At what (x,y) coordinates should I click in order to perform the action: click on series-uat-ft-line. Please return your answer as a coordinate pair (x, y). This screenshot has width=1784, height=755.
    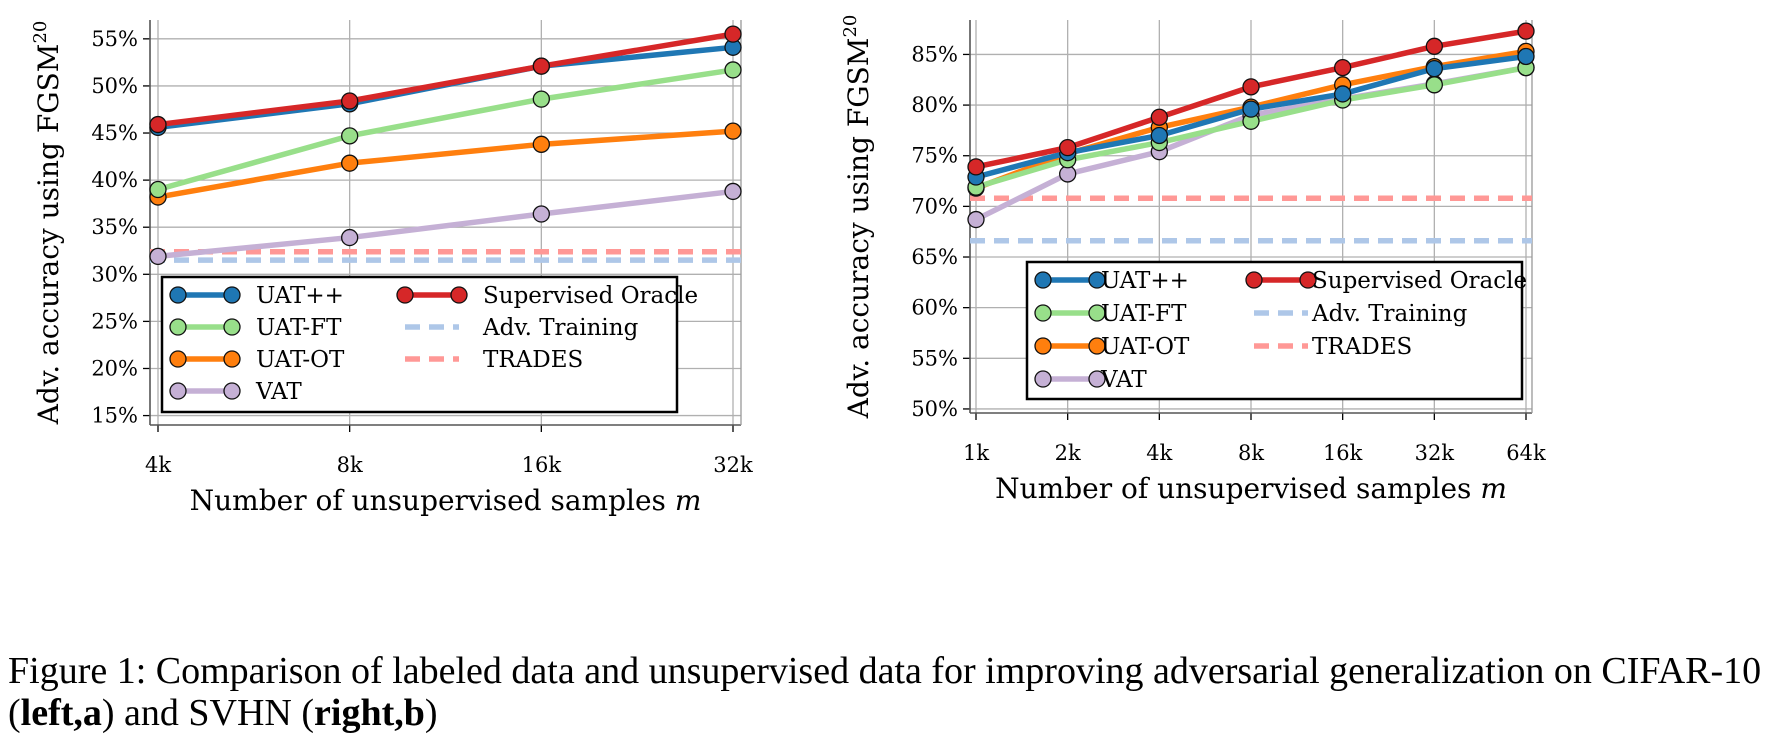
    Looking at the image, I should click on (445, 130).